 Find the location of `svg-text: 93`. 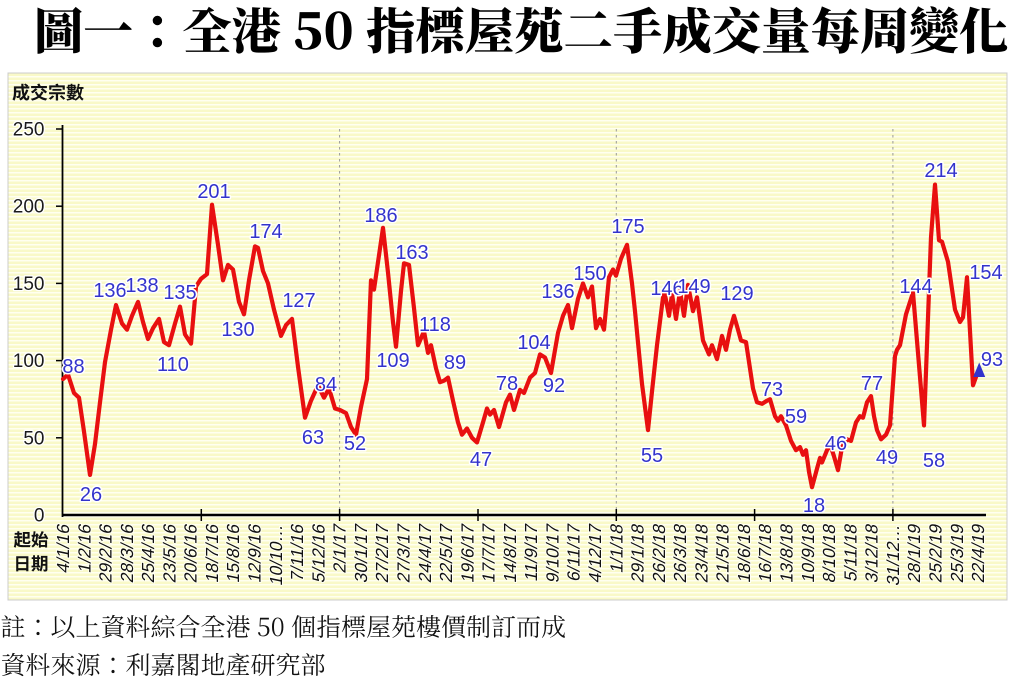

svg-text: 93 is located at coordinates (992, 360).